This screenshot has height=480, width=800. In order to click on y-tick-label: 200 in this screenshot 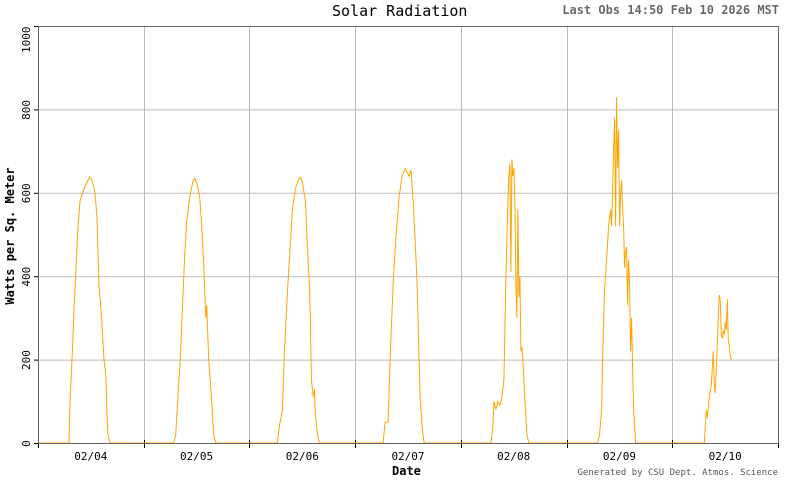, I will do `click(26, 360)`.